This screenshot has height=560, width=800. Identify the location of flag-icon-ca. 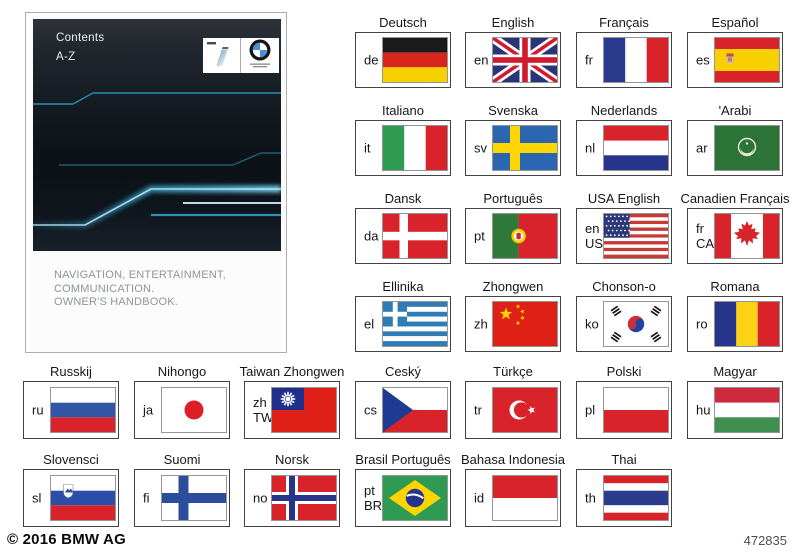
(747, 236).